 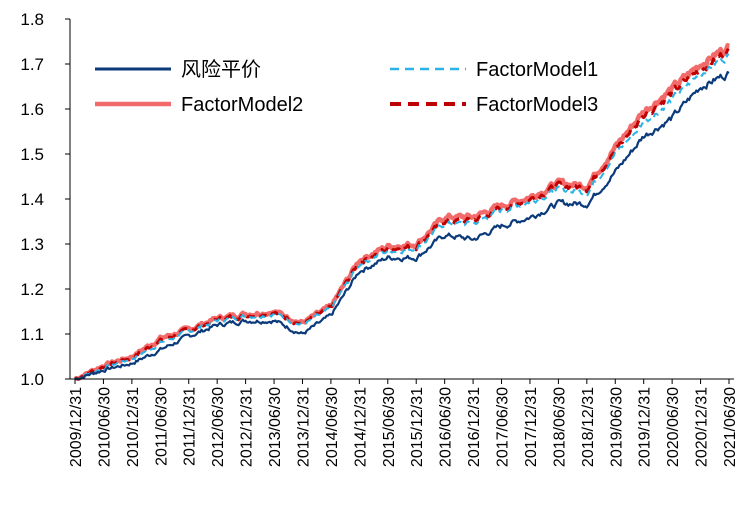 What do you see at coordinates (32, 289) in the screenshot?
I see `y-tick-label: 1.2` at bounding box center [32, 289].